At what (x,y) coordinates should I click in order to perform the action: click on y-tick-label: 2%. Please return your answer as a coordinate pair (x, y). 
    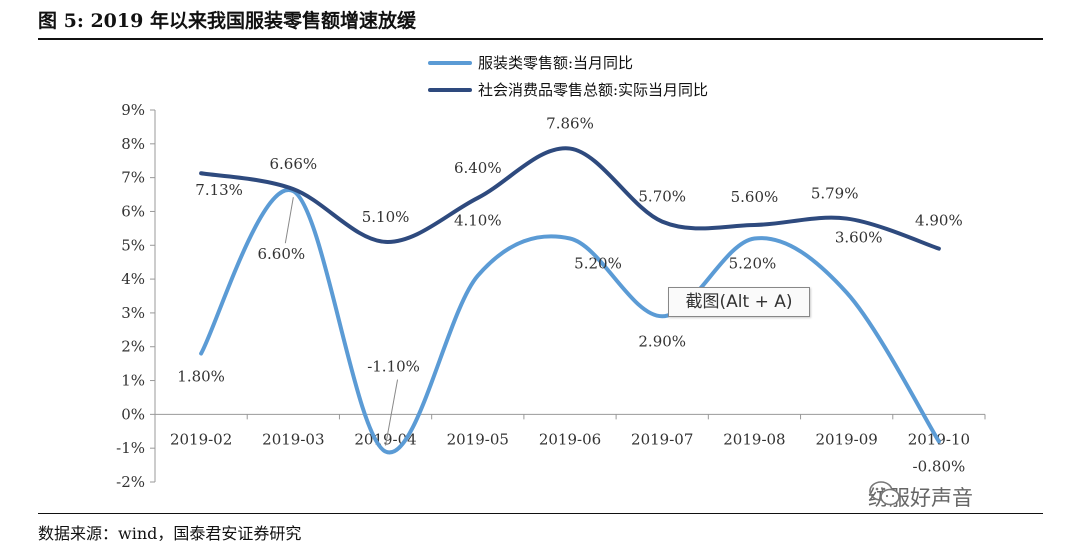
    Looking at the image, I should click on (133, 347).